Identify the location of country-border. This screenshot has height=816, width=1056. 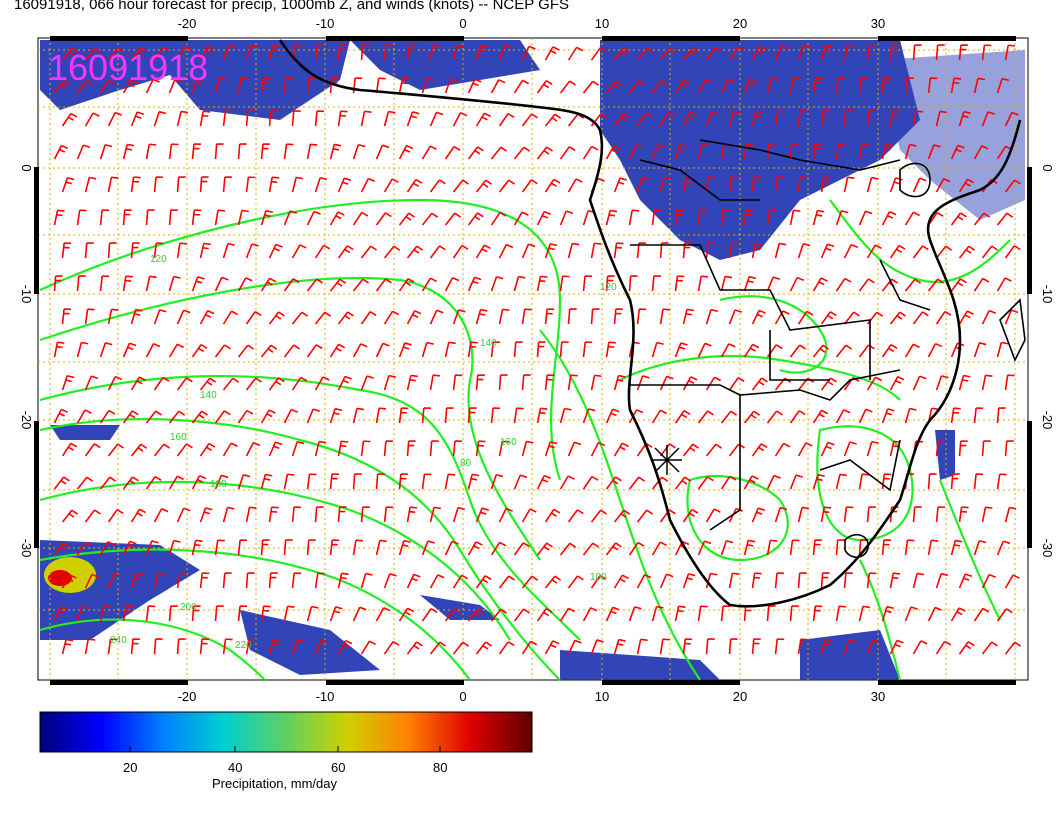
(905, 285).